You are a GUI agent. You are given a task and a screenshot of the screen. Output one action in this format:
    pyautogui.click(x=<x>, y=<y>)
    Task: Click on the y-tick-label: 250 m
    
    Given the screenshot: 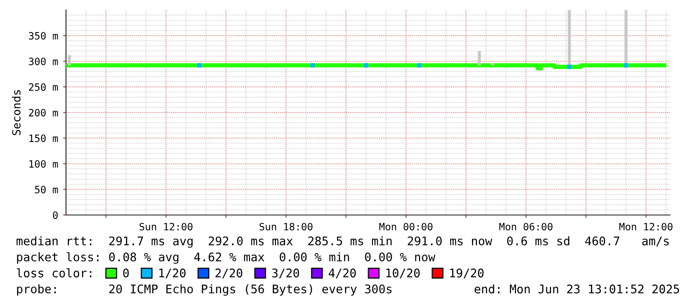 What is the action you would take?
    pyautogui.click(x=43, y=87)
    